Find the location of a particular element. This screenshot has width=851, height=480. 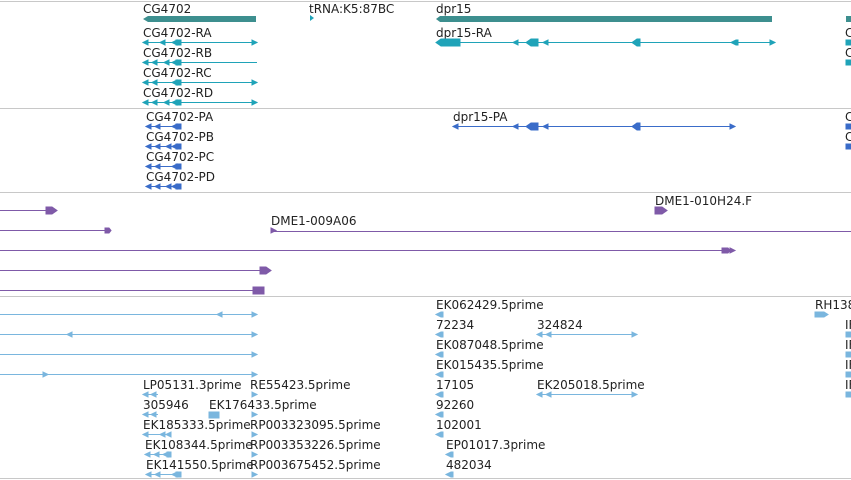

est-label: EK141550.5prime is located at coordinates (200, 465).